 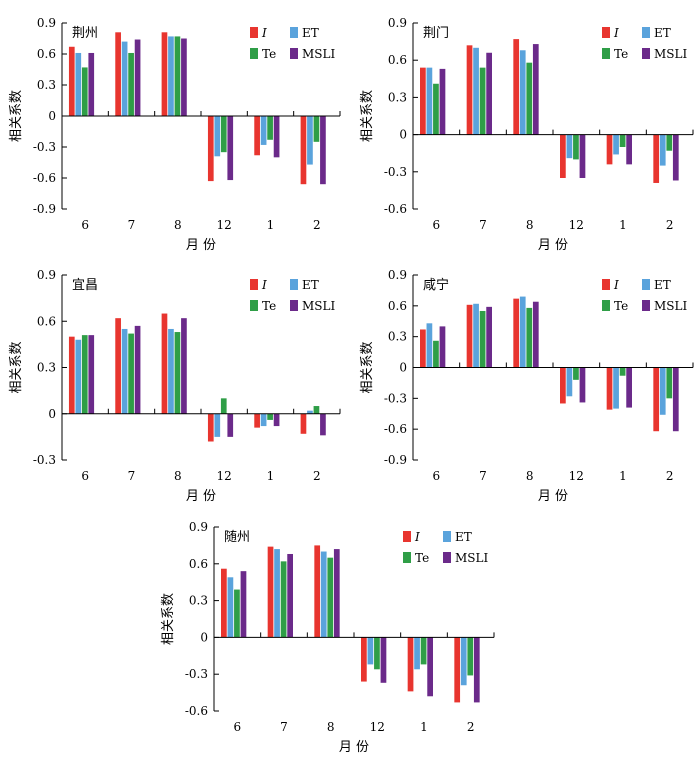 What do you see at coordinates (317, 225) in the screenshot?
I see `x-tick-label: 2` at bounding box center [317, 225].